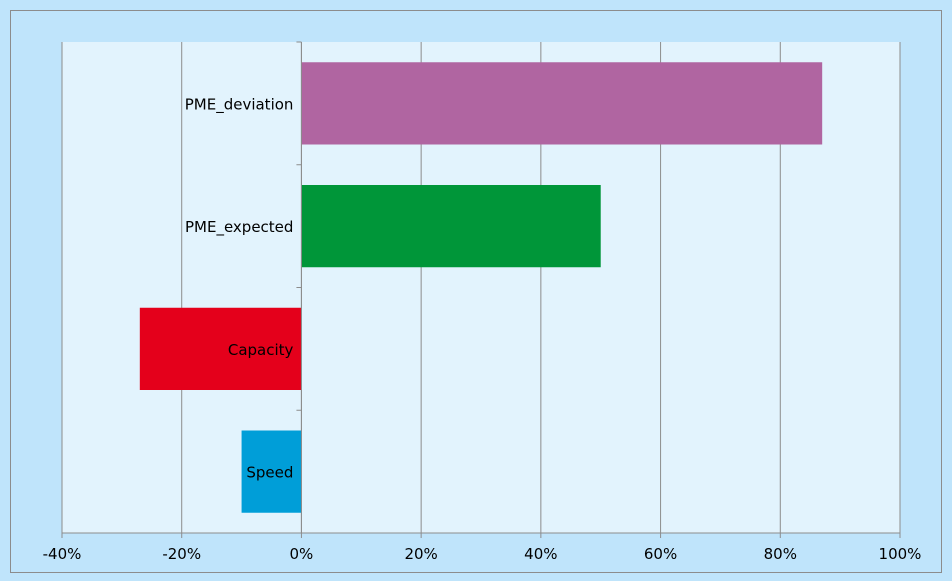 The image size is (952, 581). What do you see at coordinates (900, 554) in the screenshot?
I see `x-tick-label: 100%` at bounding box center [900, 554].